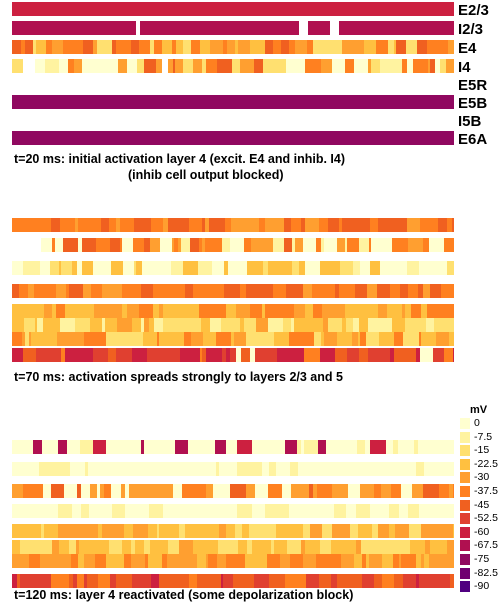 Image resolution: width=500 pixels, height=608 pixels. What do you see at coordinates (16, 120) in the screenshot?
I see `raster-gap` at bounding box center [16, 120].